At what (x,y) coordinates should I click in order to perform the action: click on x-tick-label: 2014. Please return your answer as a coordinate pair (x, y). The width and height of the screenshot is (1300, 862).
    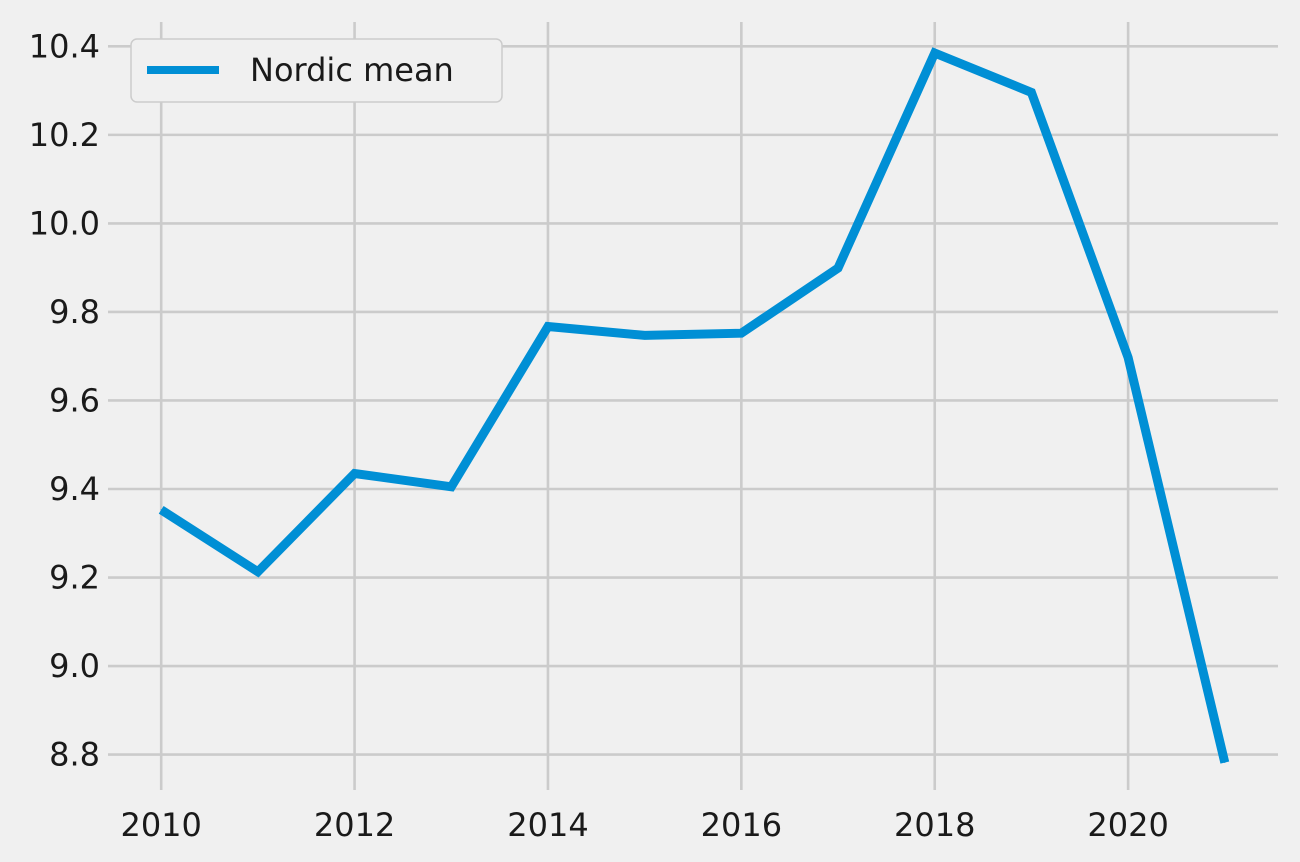
    Looking at the image, I should click on (547, 825).